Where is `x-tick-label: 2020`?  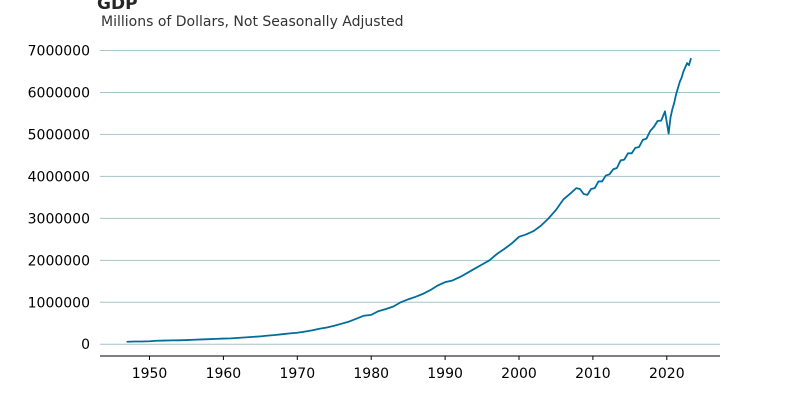
x-tick-label: 2020 is located at coordinates (667, 374).